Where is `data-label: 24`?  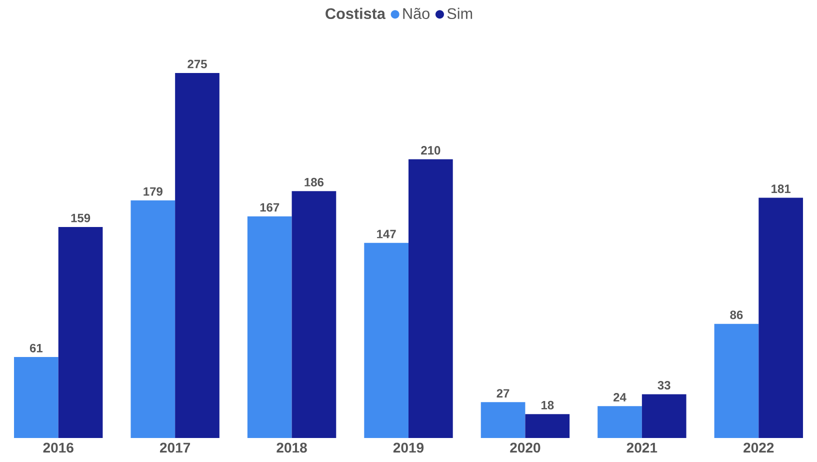 data-label: 24 is located at coordinates (620, 397).